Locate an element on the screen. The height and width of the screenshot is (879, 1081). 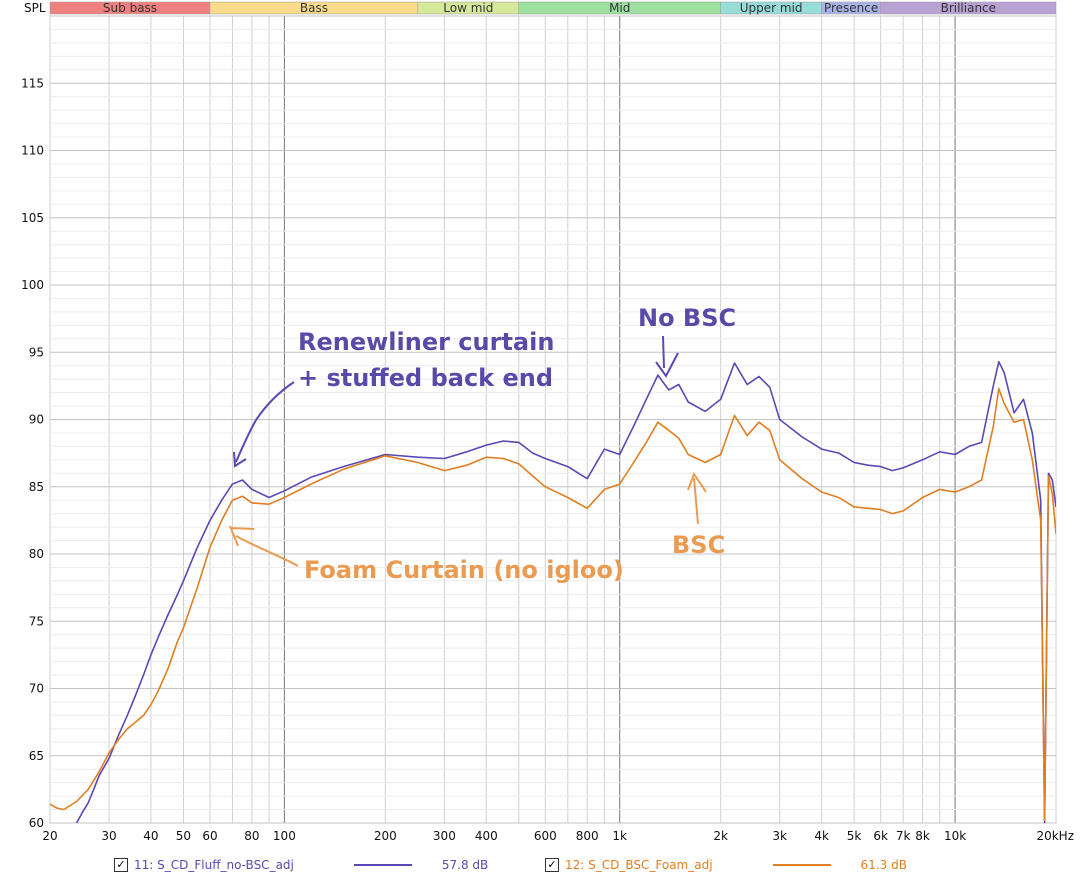
legend-value-2: 61.3 dB is located at coordinates (883, 865).